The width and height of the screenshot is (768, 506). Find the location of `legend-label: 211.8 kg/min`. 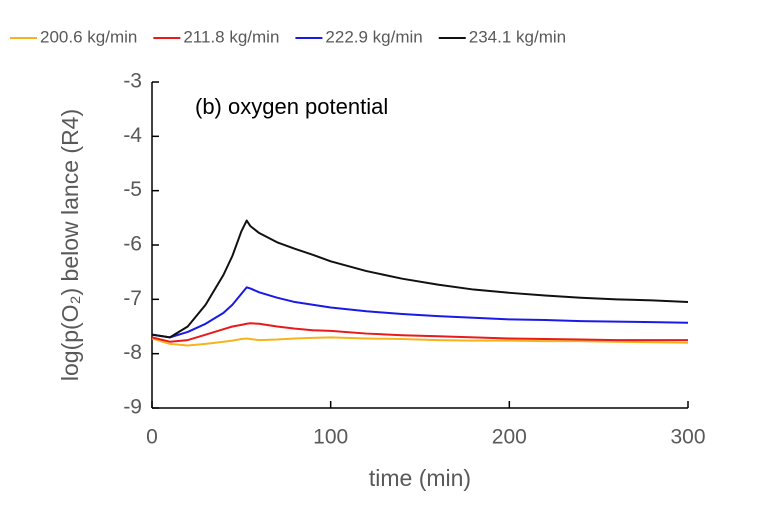

legend-label: 211.8 kg/min is located at coordinates (231, 36).